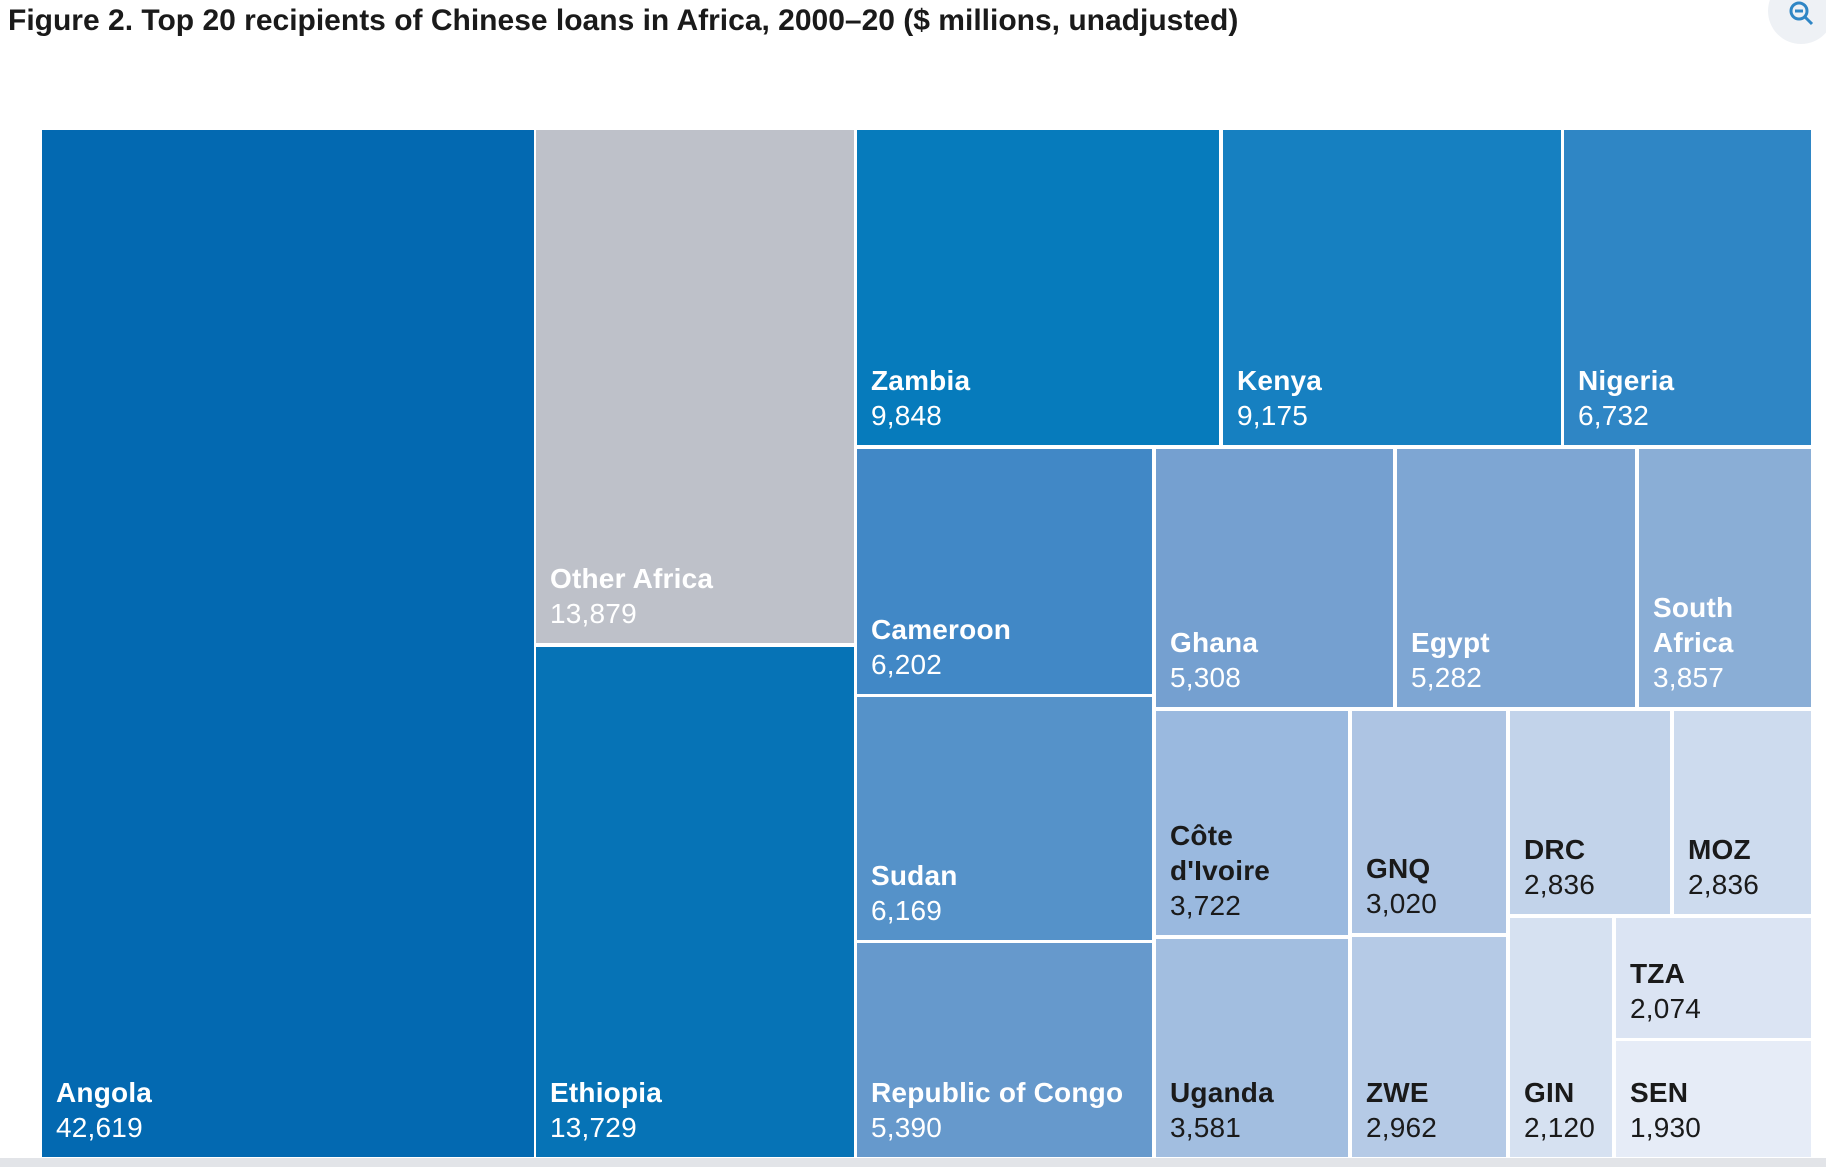 This screenshot has width=1826, height=1167. What do you see at coordinates (1214, 660) in the screenshot?
I see `tile-label: Ghana 5,308` at bounding box center [1214, 660].